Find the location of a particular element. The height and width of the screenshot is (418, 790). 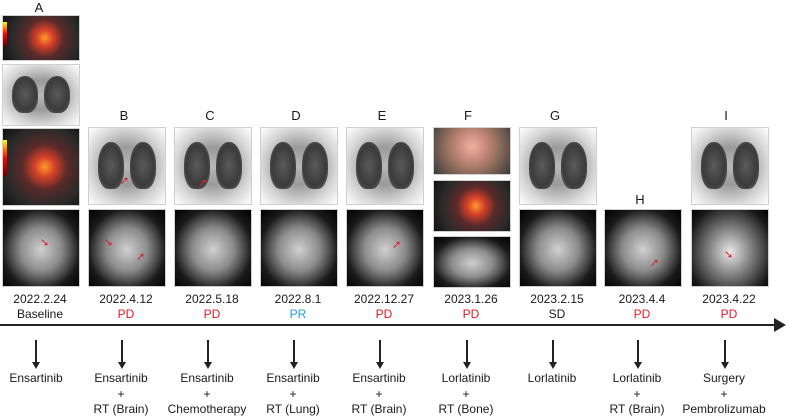

treatment-g: Lorlatinib is located at coordinates (552, 379).